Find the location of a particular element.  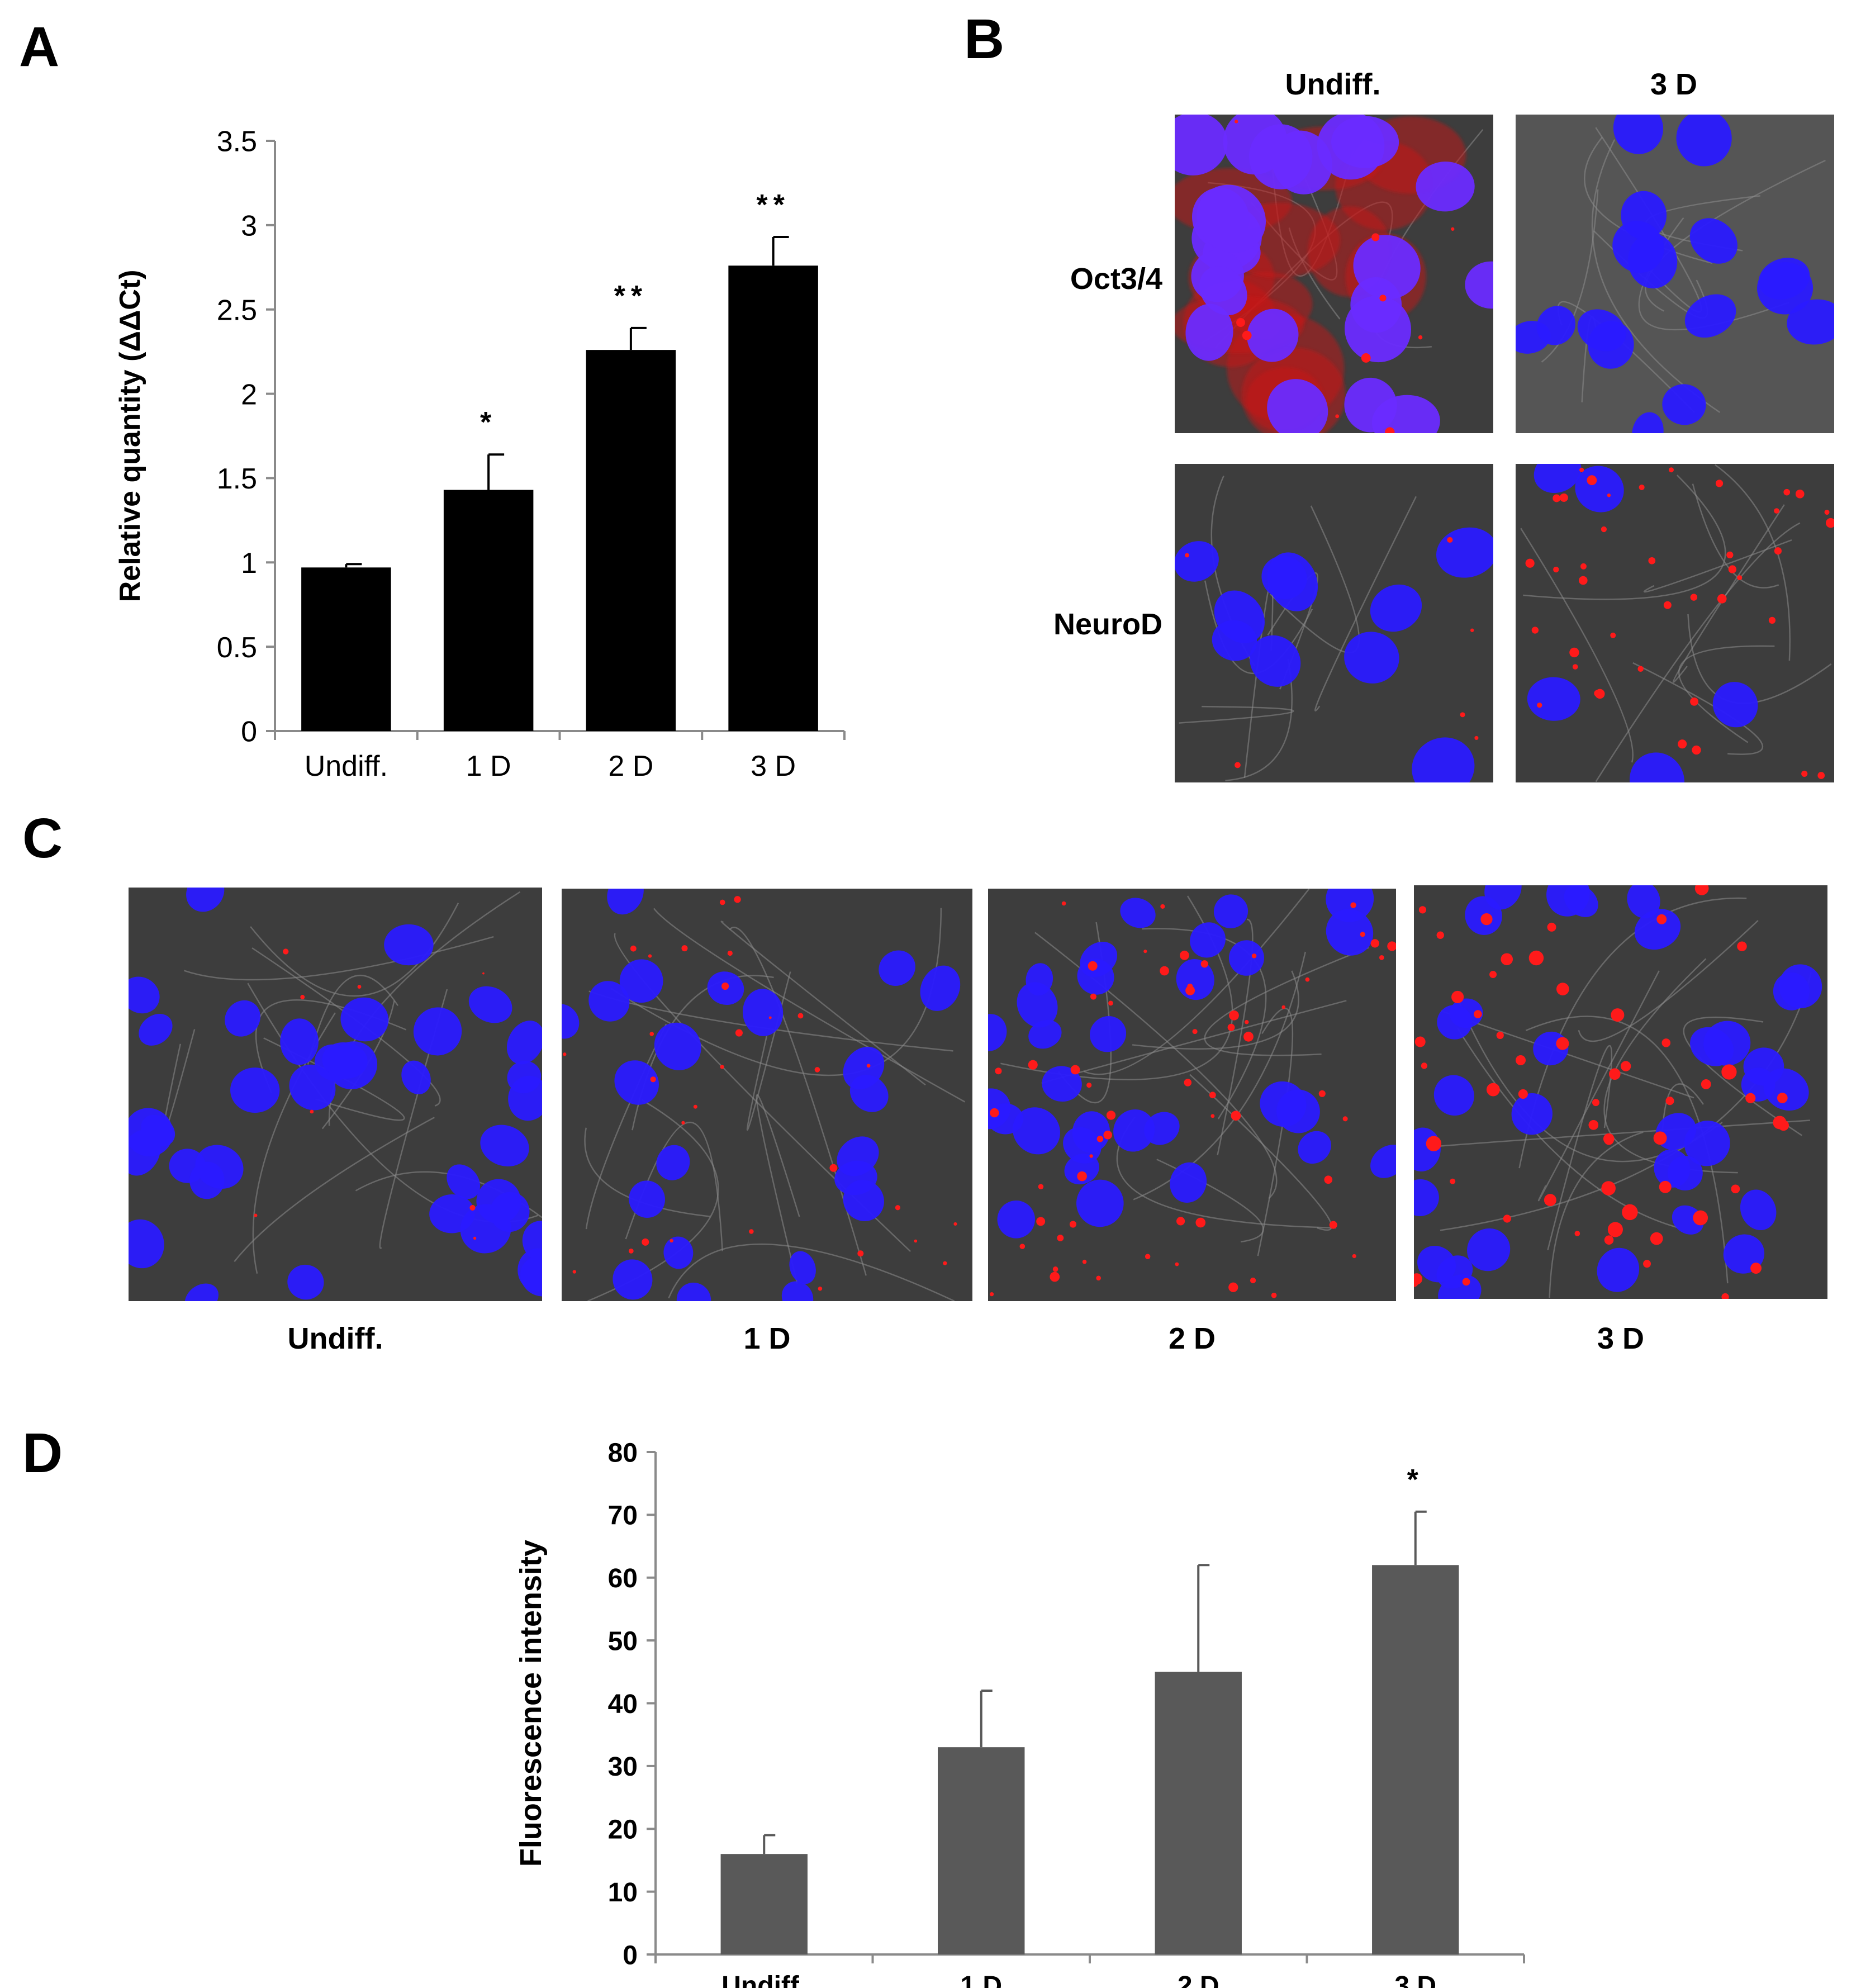

bar is located at coordinates (981, 1851).